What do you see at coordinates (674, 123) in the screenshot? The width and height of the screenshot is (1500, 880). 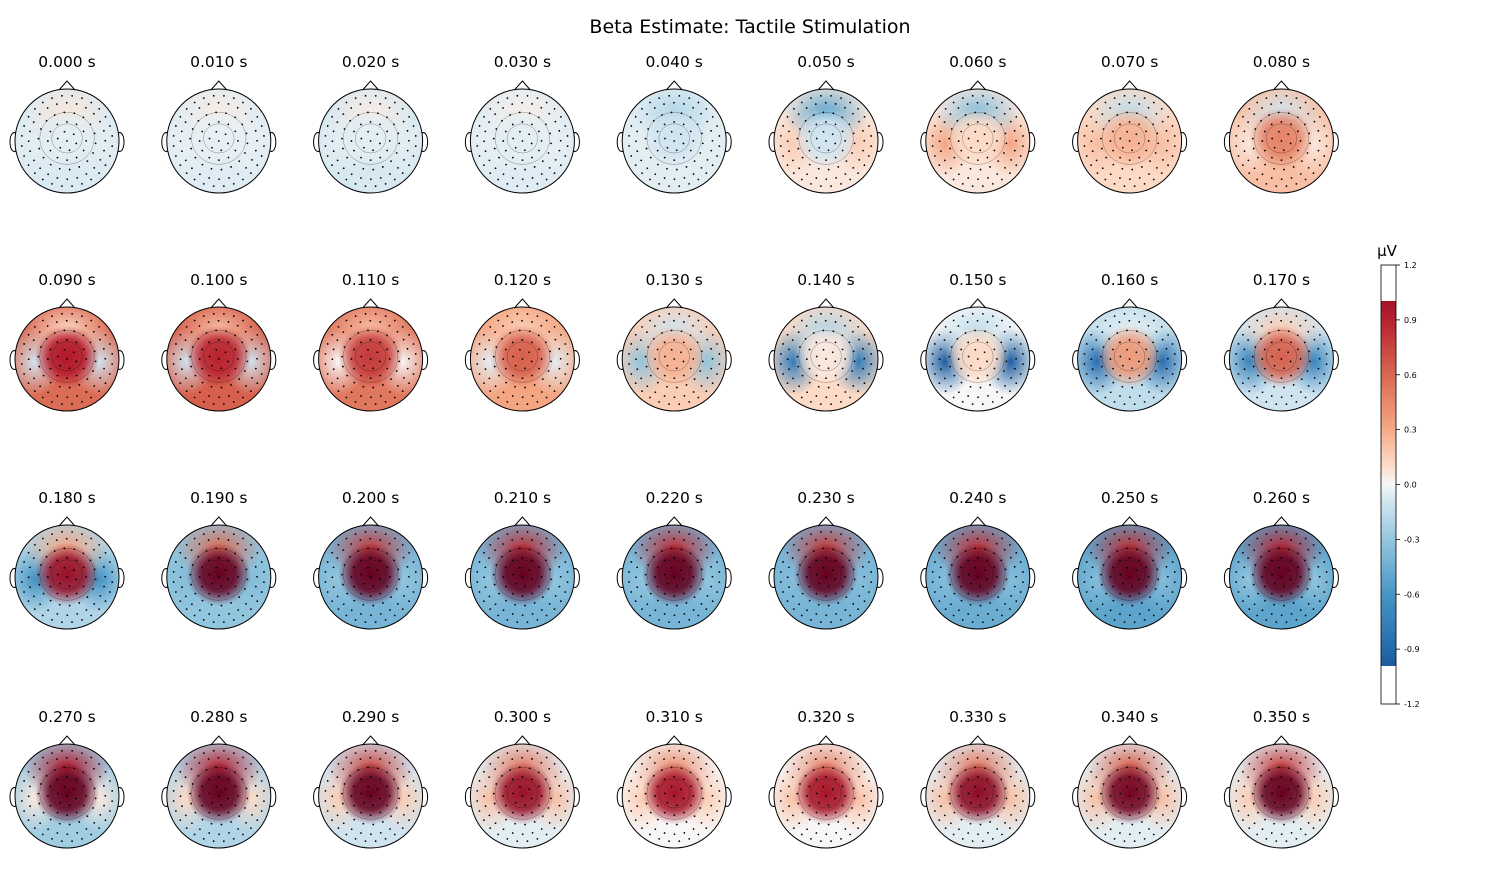 I see `topomap-panel: 0.040 s` at bounding box center [674, 123].